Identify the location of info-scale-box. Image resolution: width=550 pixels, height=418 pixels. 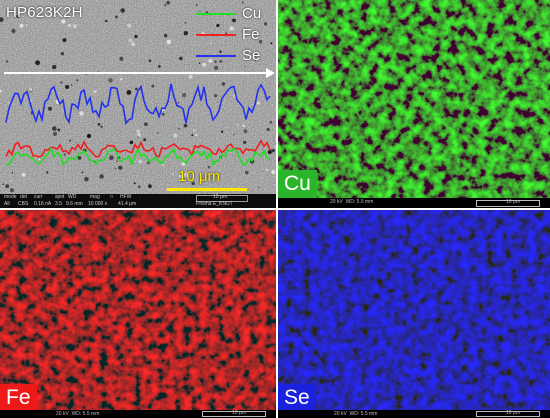
(222, 198).